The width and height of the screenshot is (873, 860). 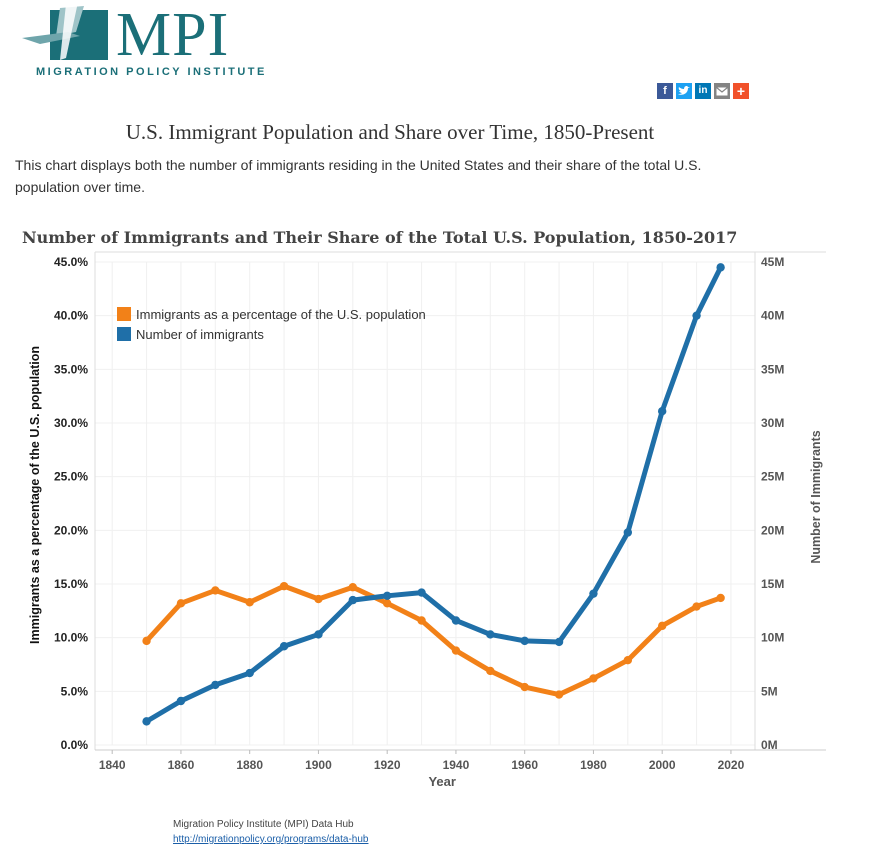 I want to click on y-right-tick-label: 5M, so click(x=769, y=691).